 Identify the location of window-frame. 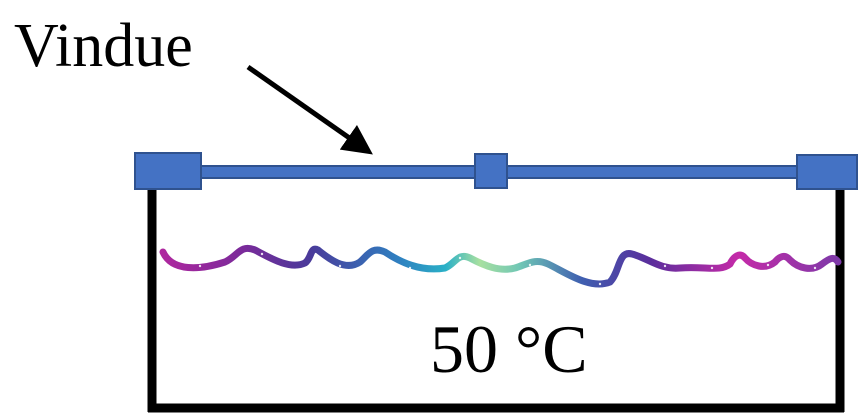
(496, 171).